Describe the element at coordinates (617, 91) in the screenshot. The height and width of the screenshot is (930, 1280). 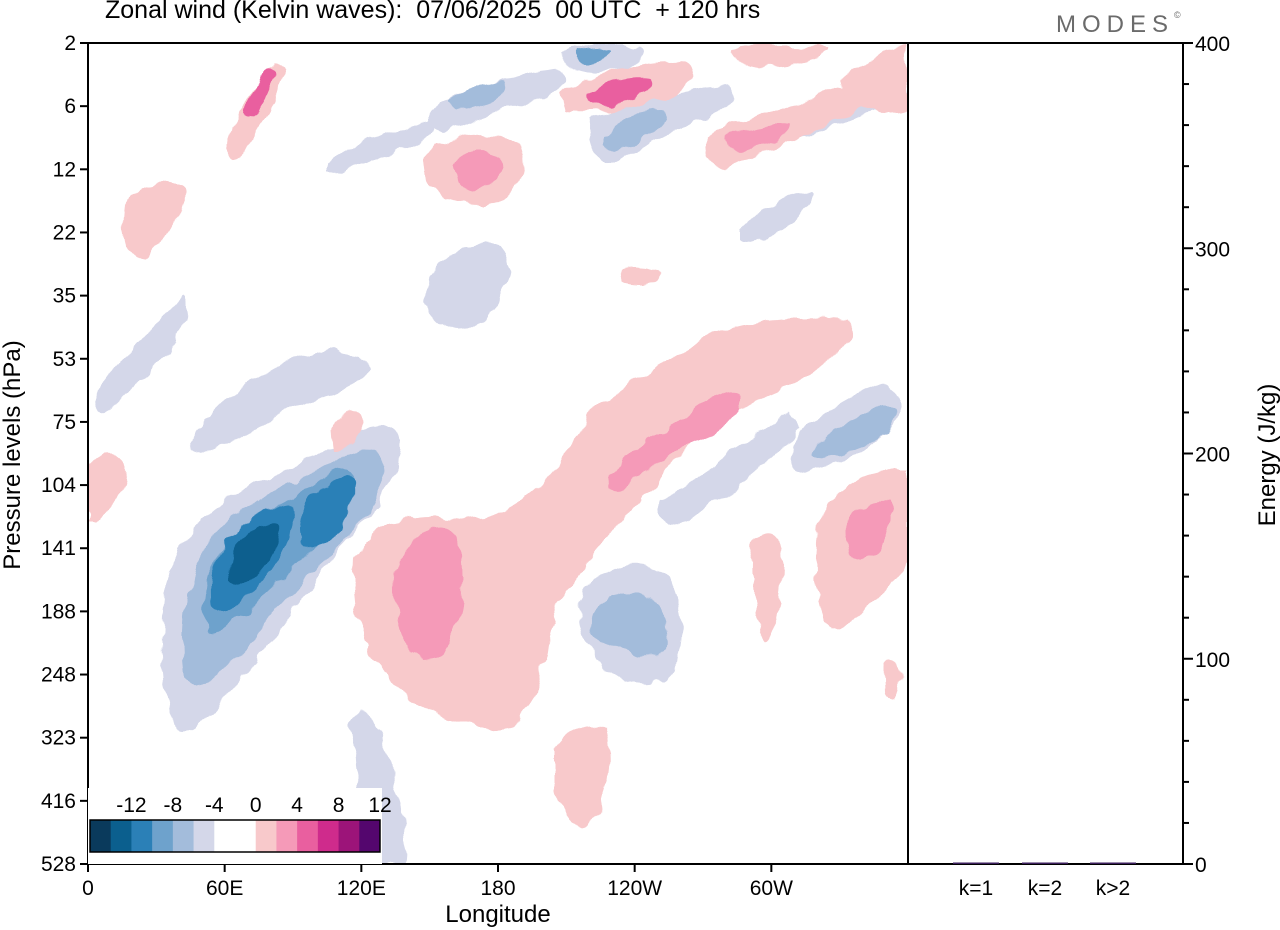
I see `pos-top-6-in` at that location.